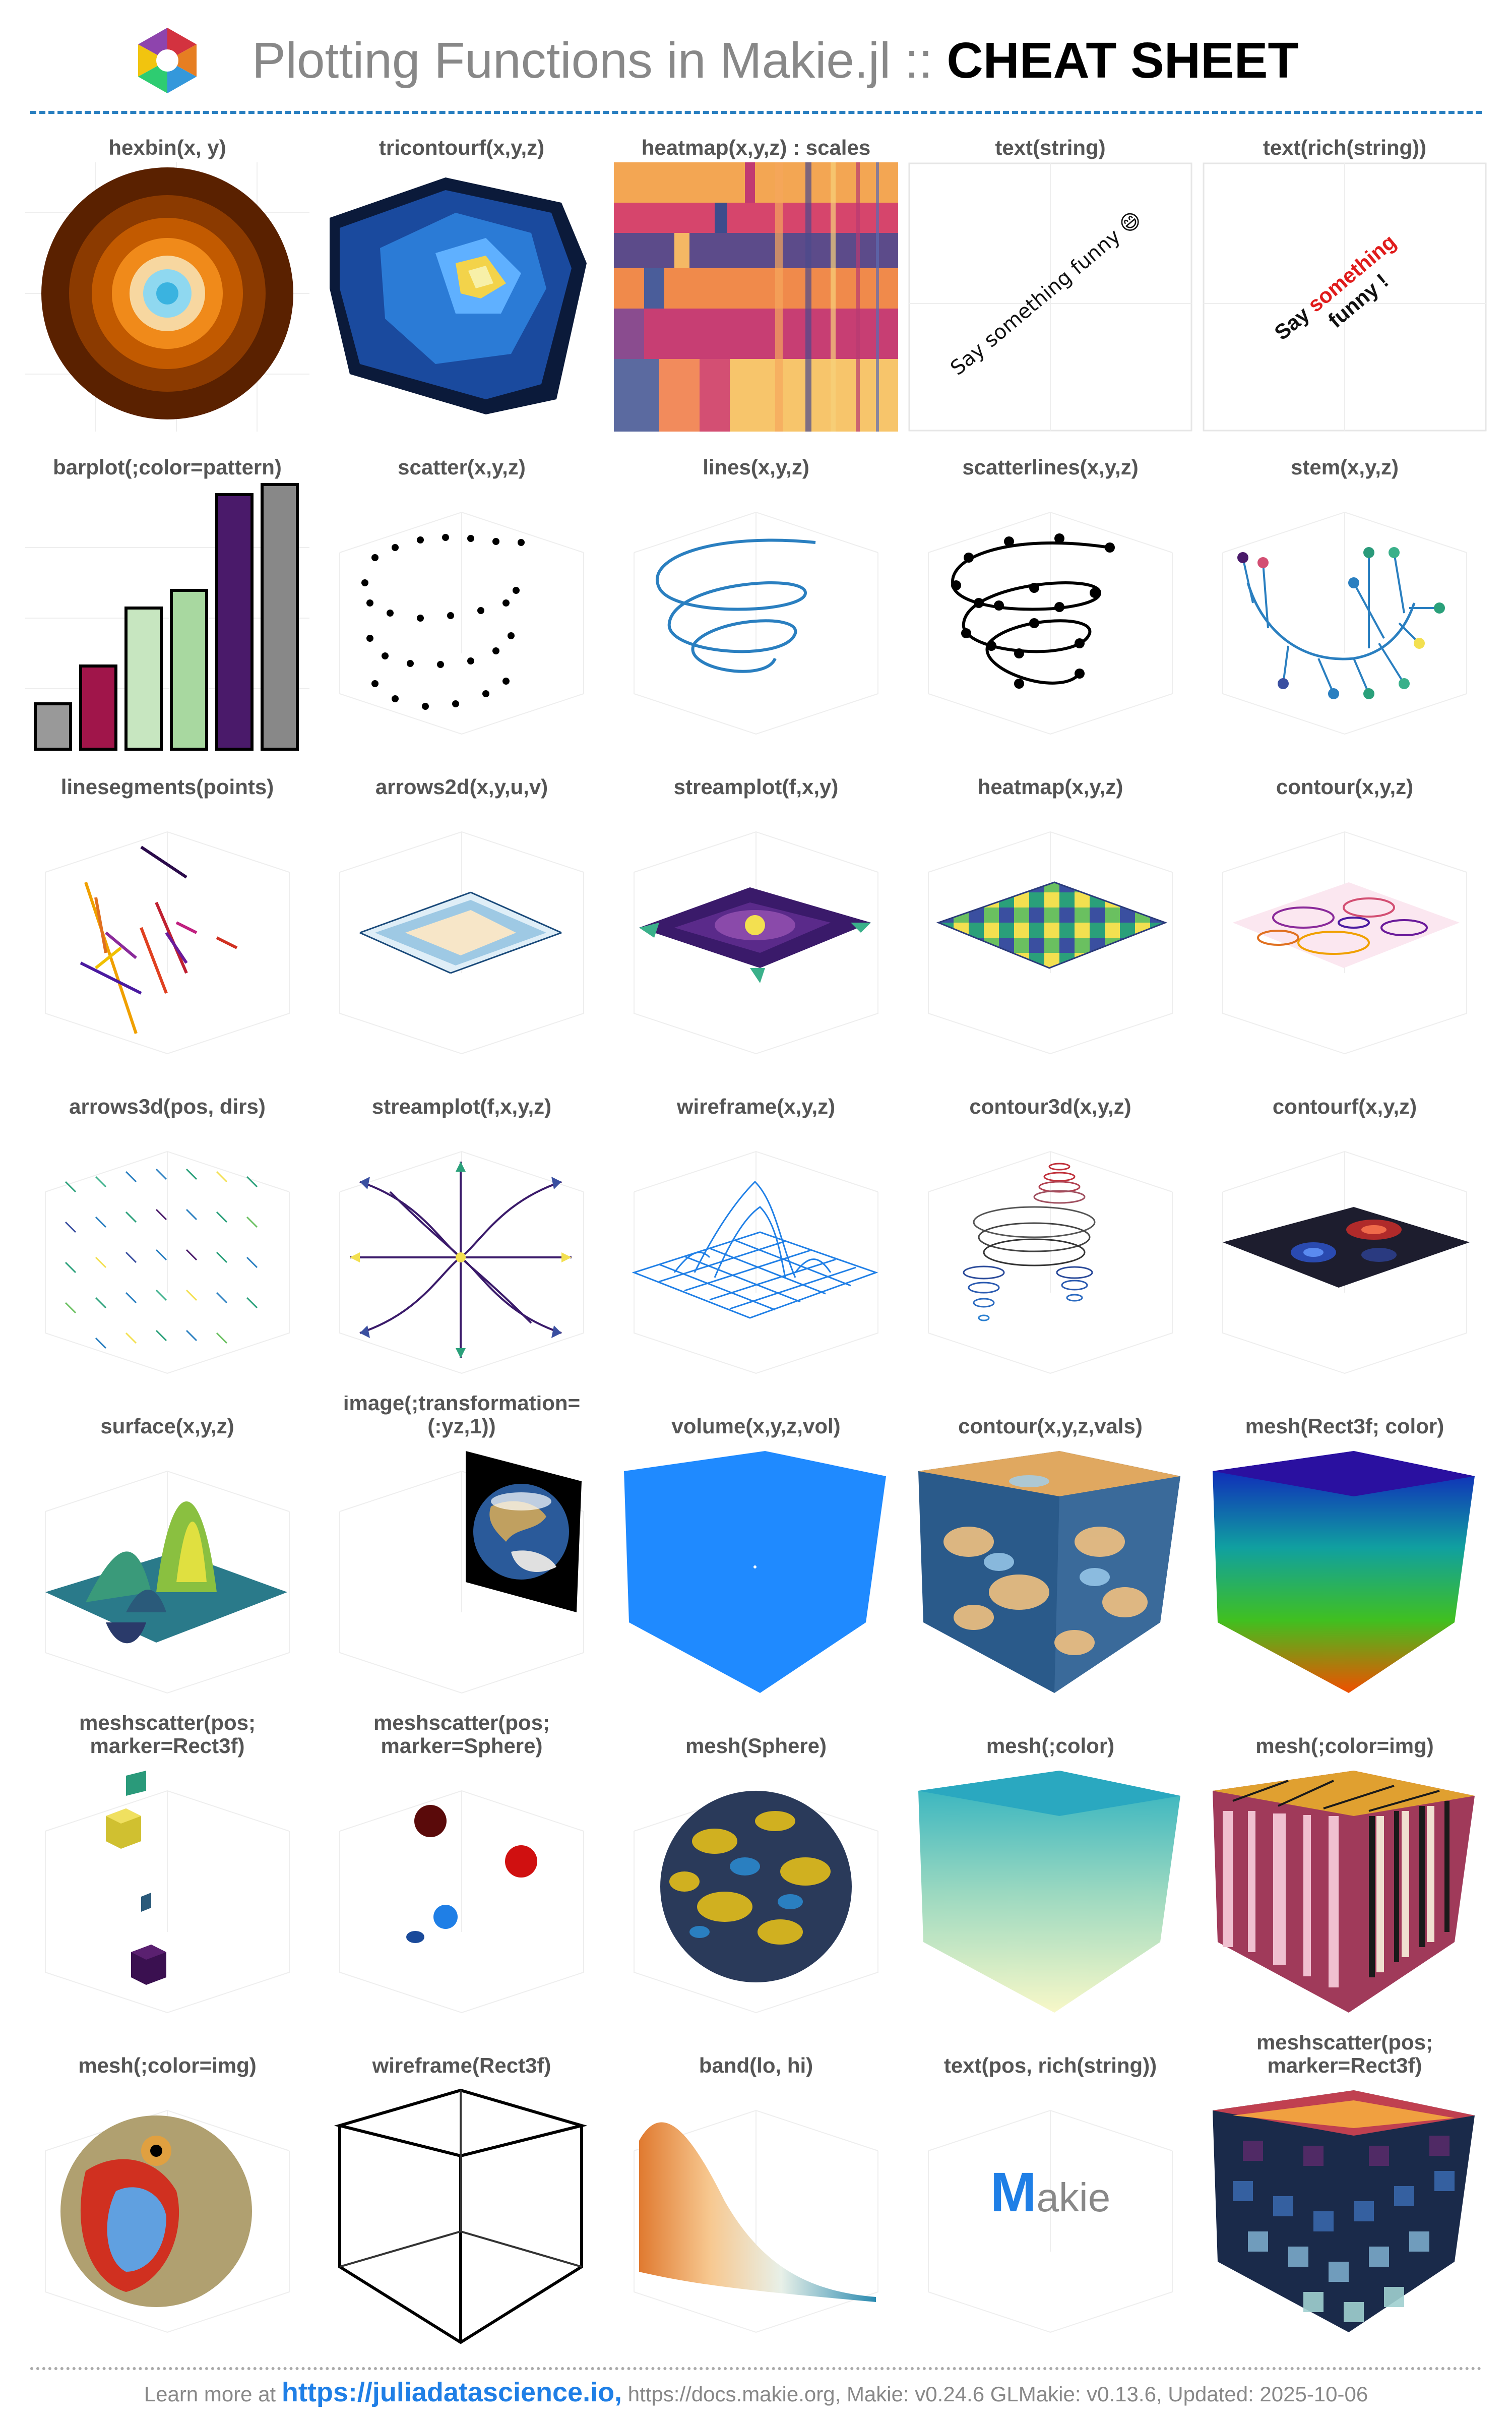  I want to click on contourf-plot, so click(1345, 1255).